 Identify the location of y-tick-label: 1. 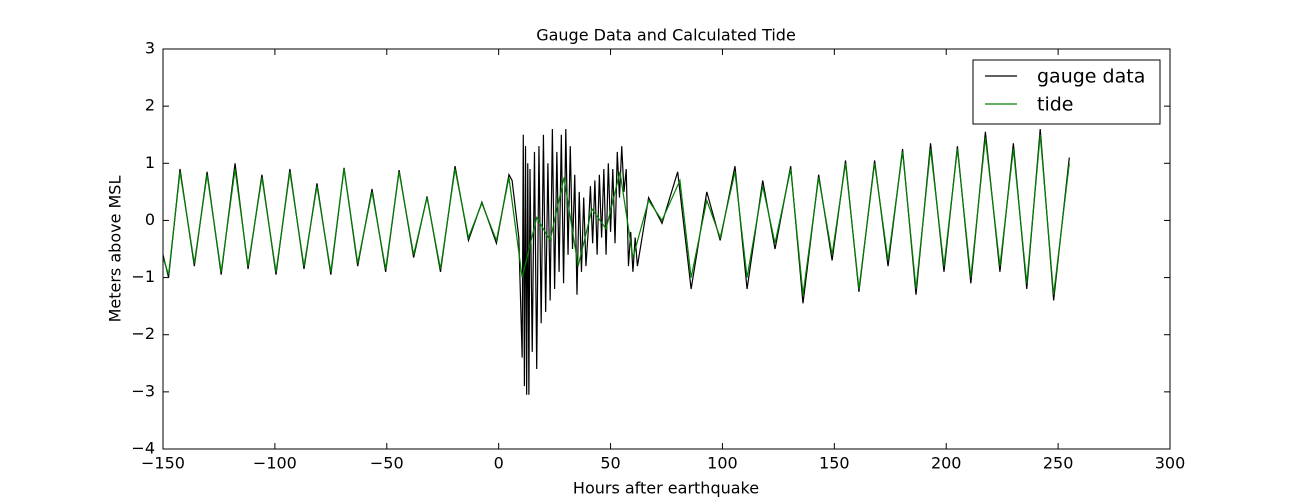
(150, 162).